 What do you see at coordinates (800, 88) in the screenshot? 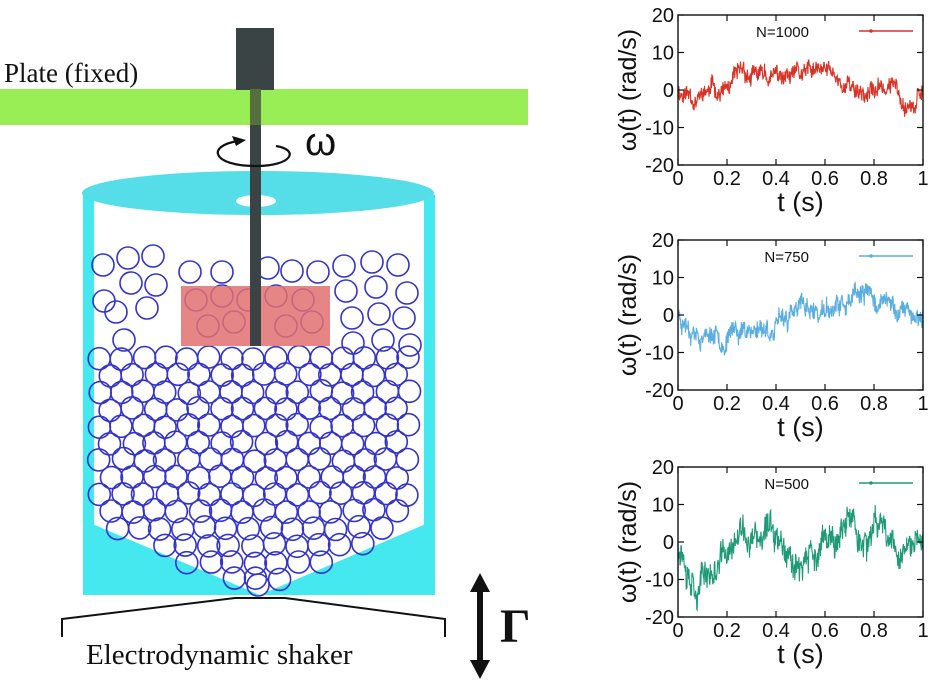
I see `series-line` at bounding box center [800, 88].